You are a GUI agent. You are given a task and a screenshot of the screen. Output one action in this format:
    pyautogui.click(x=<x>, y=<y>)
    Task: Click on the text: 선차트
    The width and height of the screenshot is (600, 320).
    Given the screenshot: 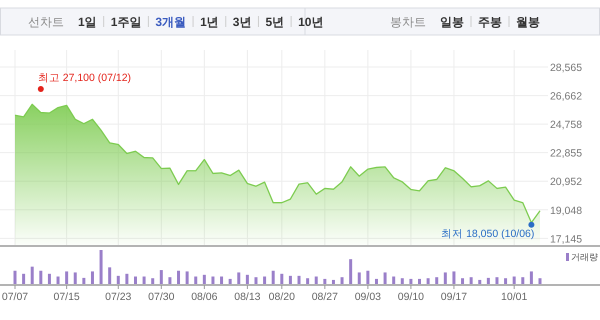 What is the action you would take?
    pyautogui.click(x=46, y=22)
    